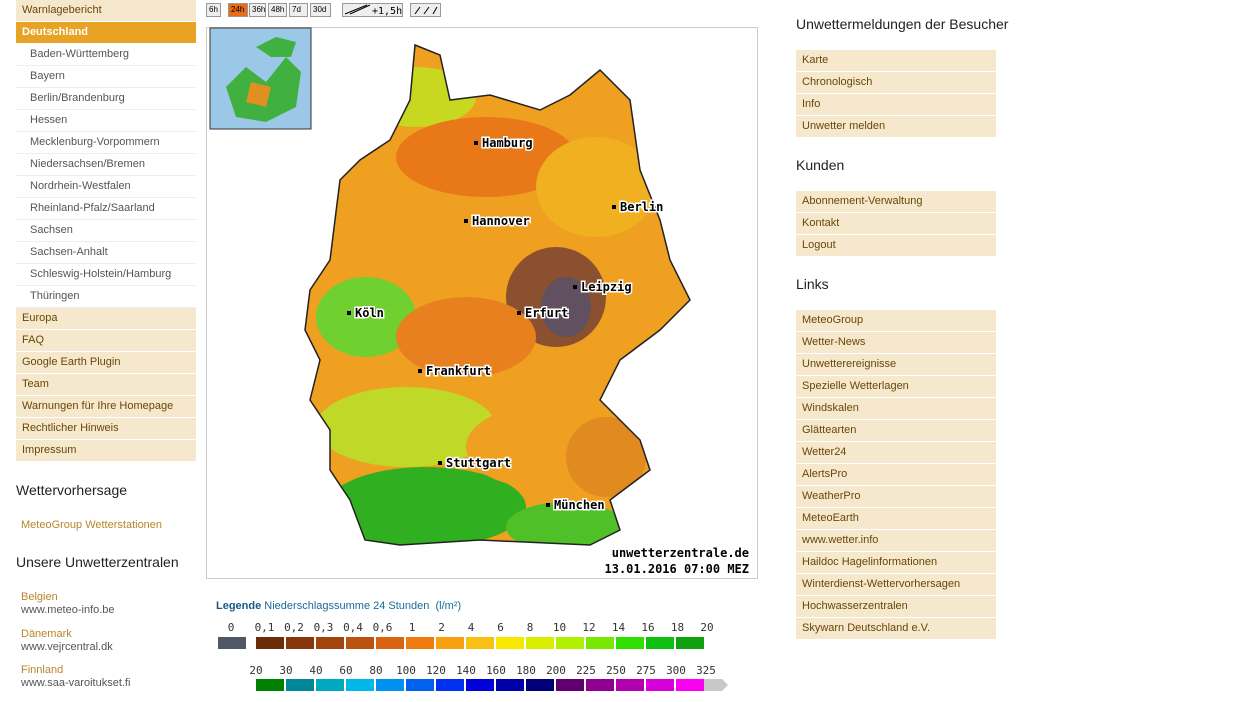 The width and height of the screenshot is (1248, 702). Describe the element at coordinates (641, 207) in the screenshot. I see `city-label: Berlin` at that location.